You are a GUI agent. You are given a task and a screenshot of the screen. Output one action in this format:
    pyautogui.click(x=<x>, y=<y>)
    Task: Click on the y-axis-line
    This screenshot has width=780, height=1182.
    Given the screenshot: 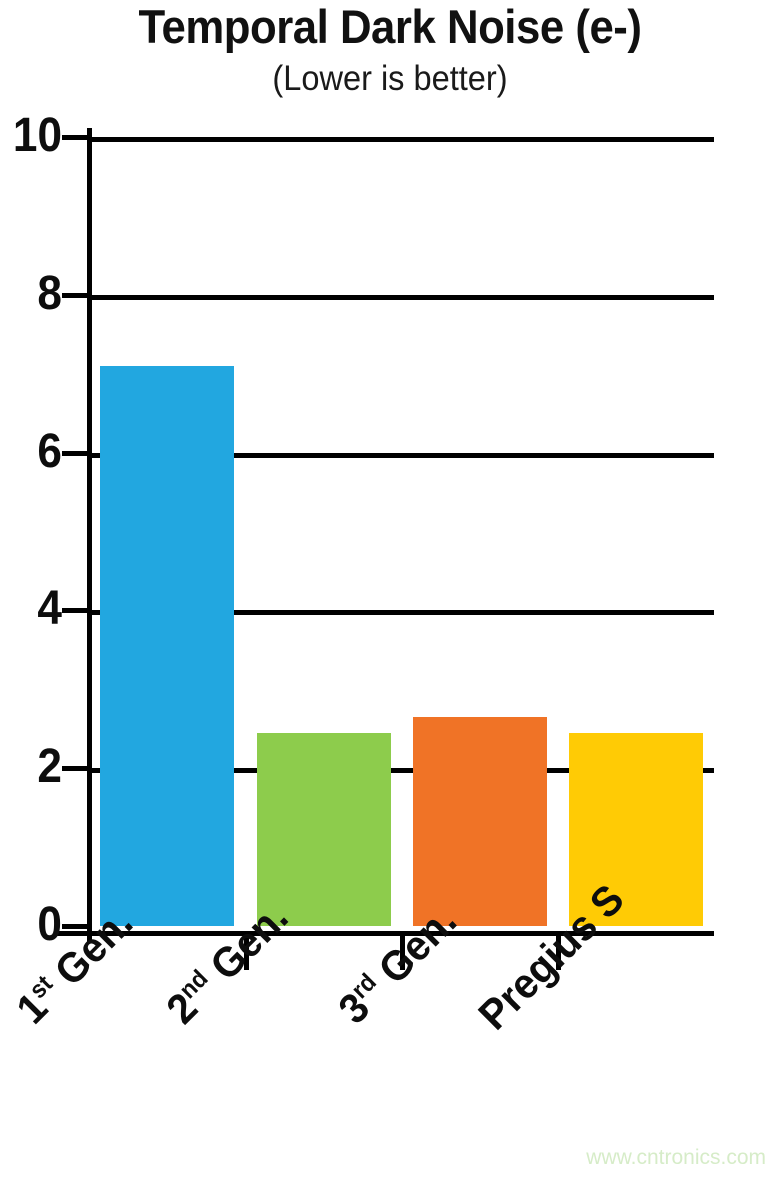 What is the action you would take?
    pyautogui.click(x=89, y=535)
    